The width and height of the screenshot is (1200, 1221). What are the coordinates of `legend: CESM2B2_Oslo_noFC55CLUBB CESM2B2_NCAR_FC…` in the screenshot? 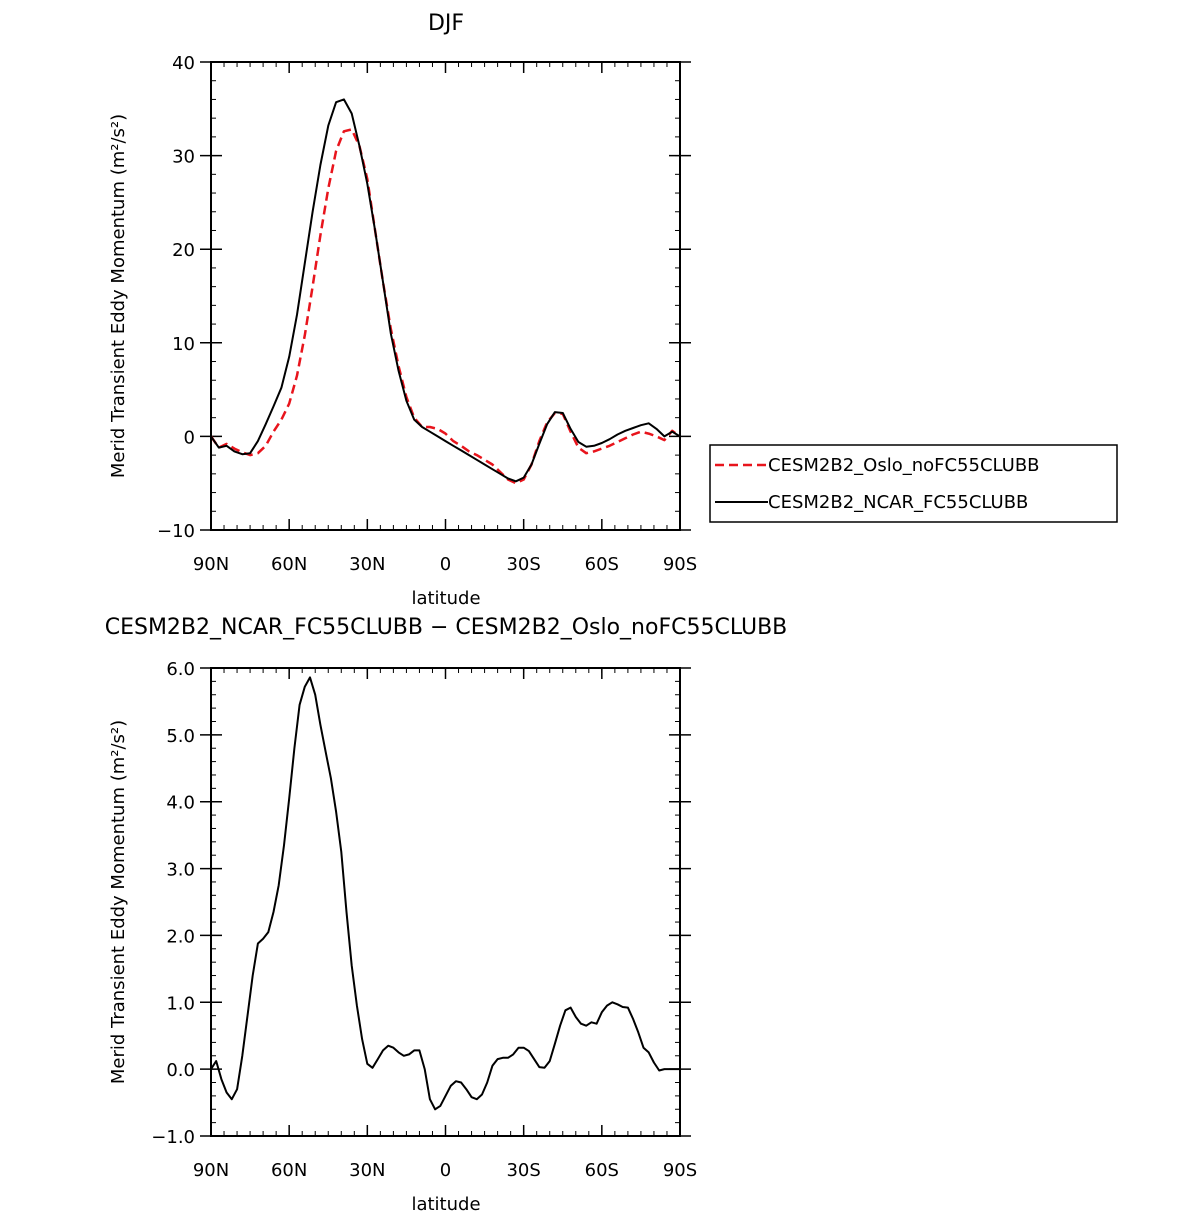 It's located at (913, 483).